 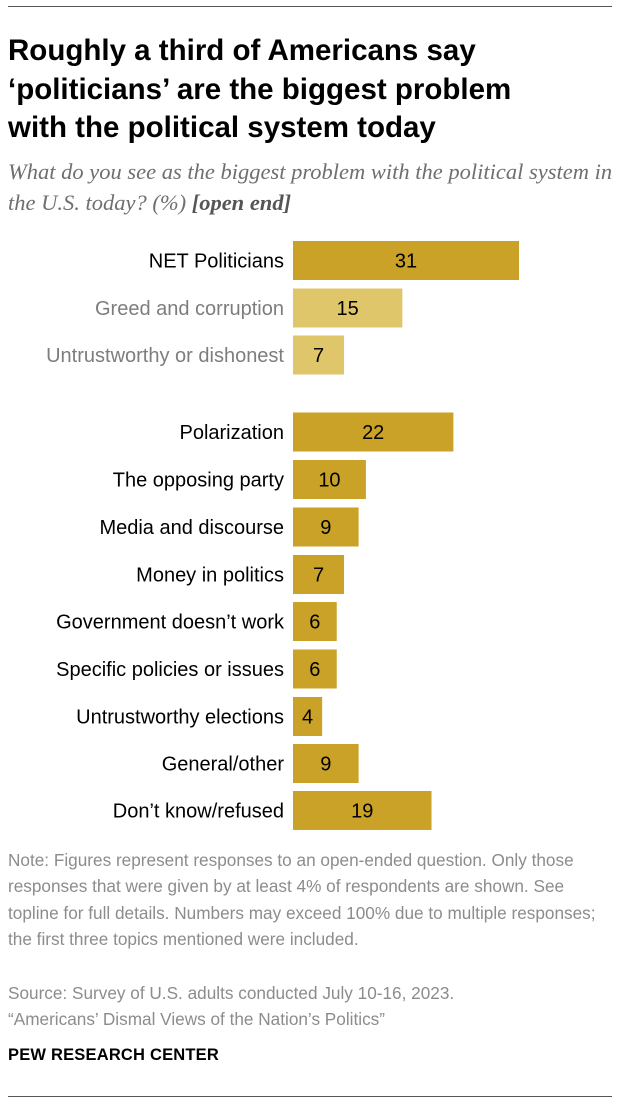 What do you see at coordinates (310, 1096) in the screenshot?
I see `bottom-rule` at bounding box center [310, 1096].